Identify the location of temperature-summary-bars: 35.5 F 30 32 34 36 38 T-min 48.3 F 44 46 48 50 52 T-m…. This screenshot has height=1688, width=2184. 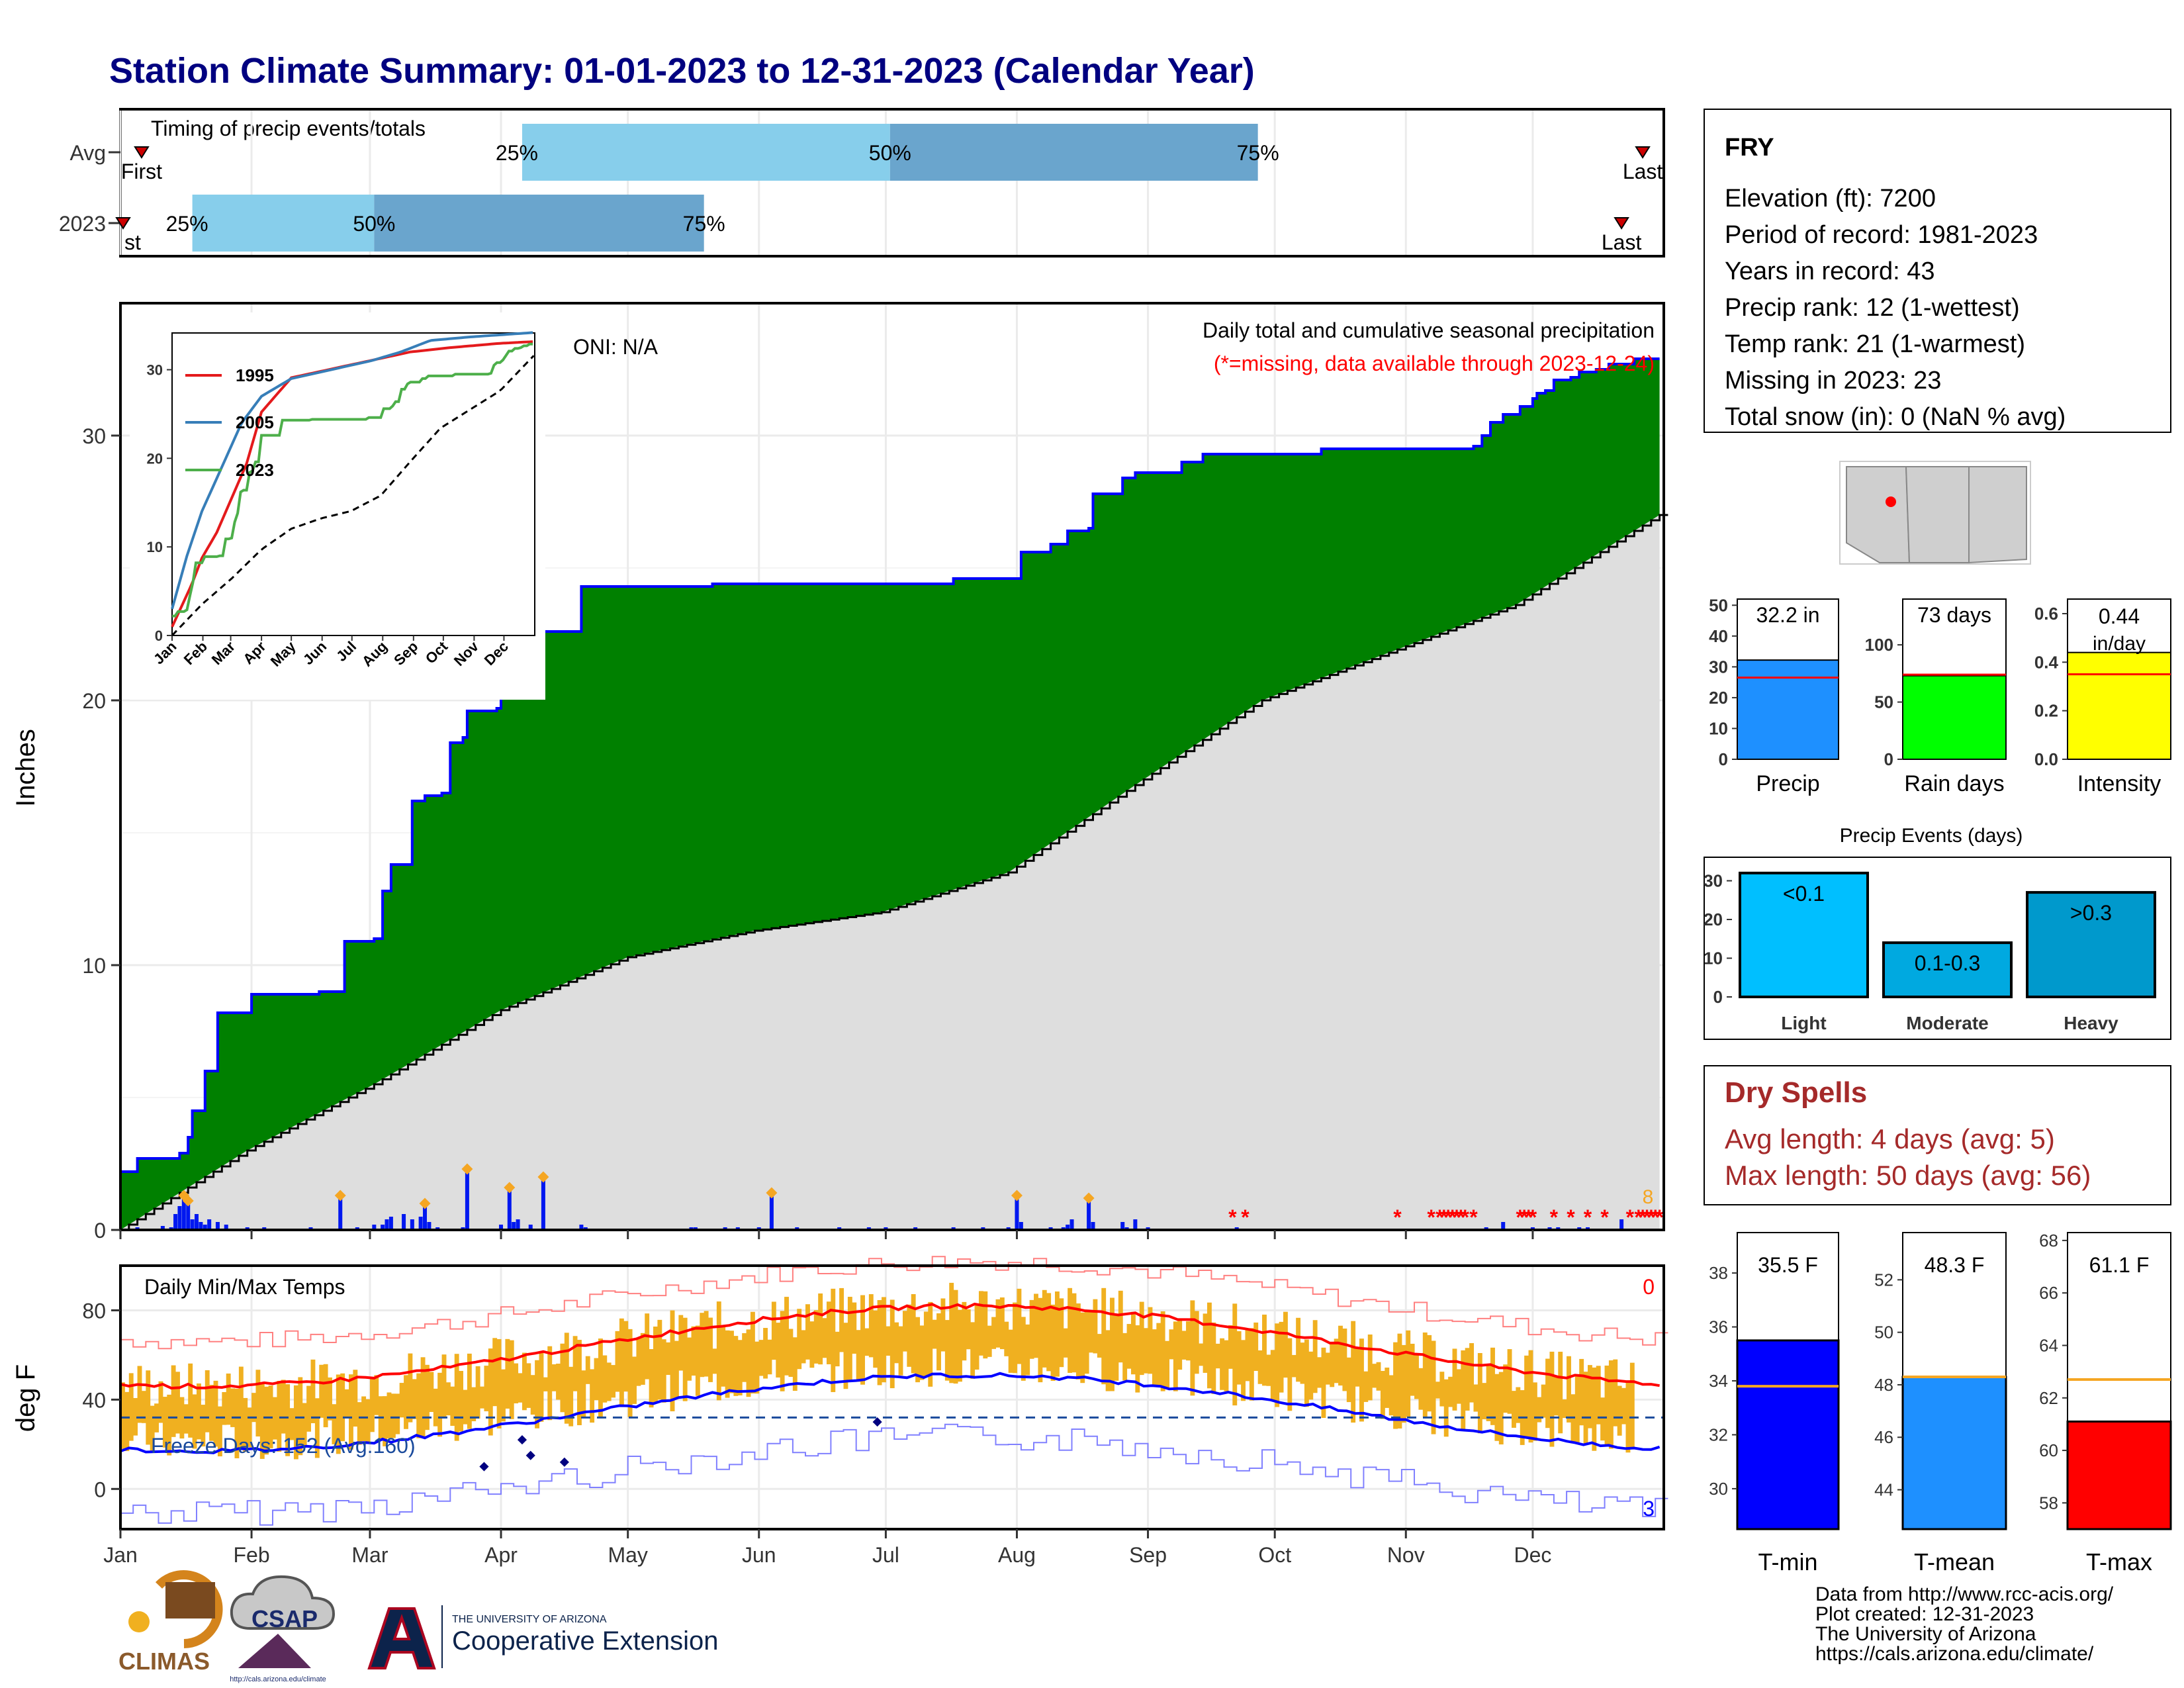
(1940, 1403).